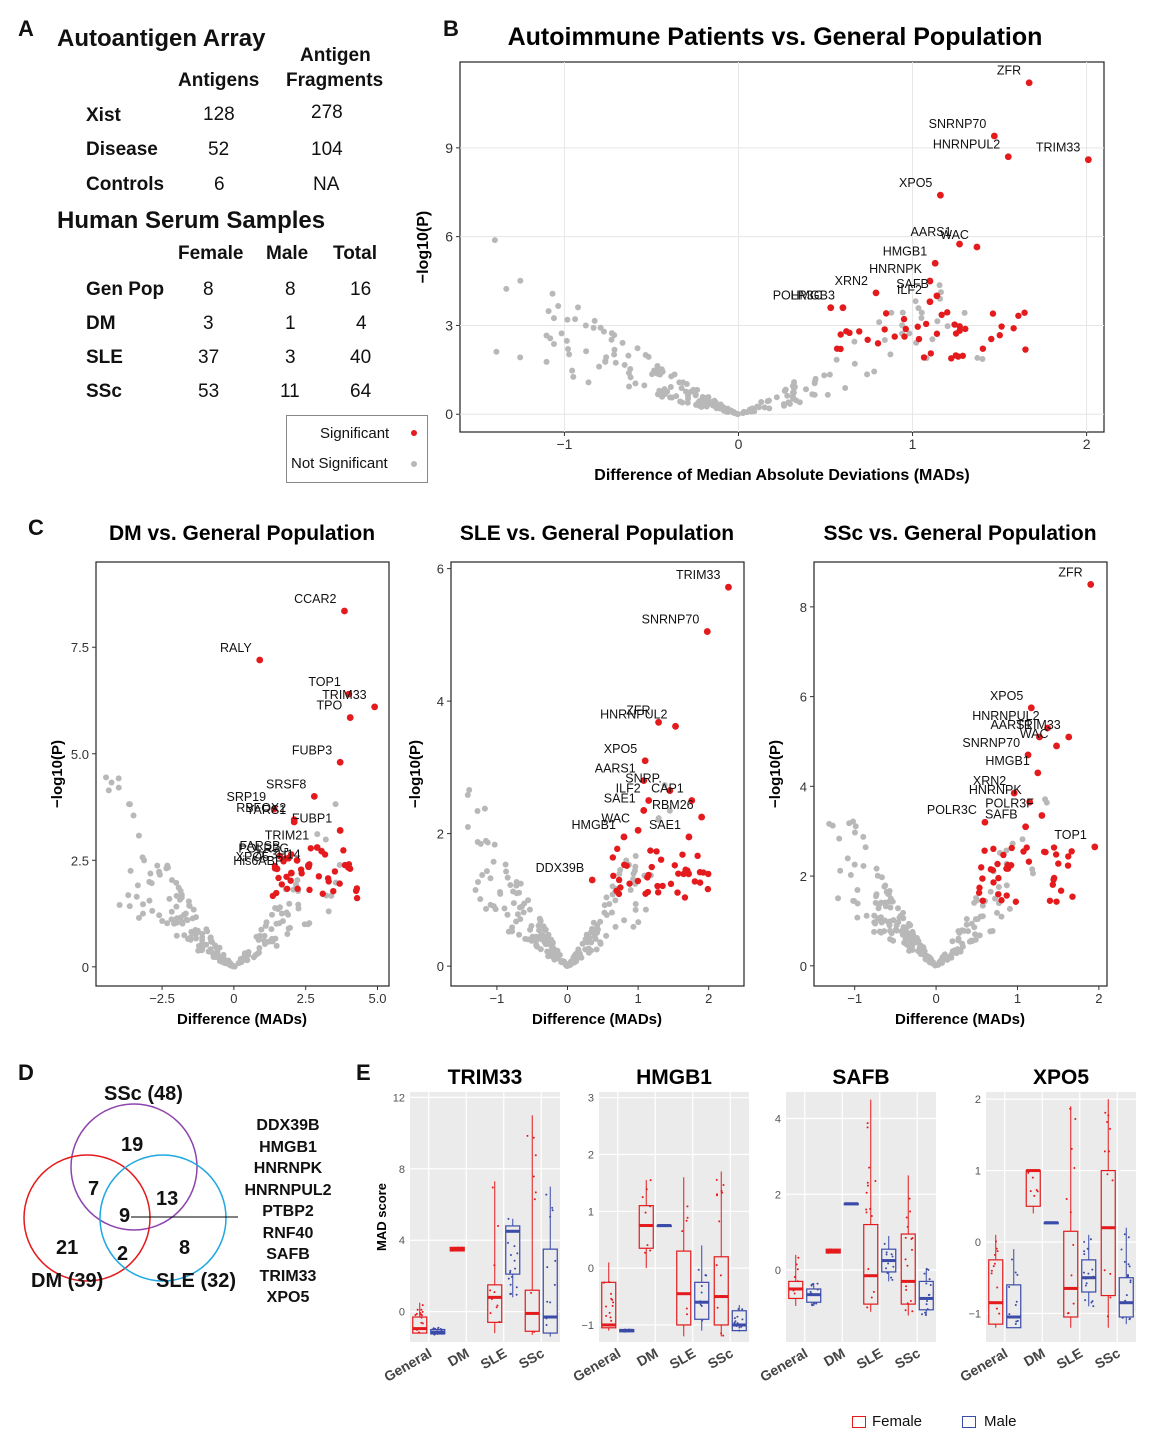  I want to click on box-body, so click(1108, 1233).